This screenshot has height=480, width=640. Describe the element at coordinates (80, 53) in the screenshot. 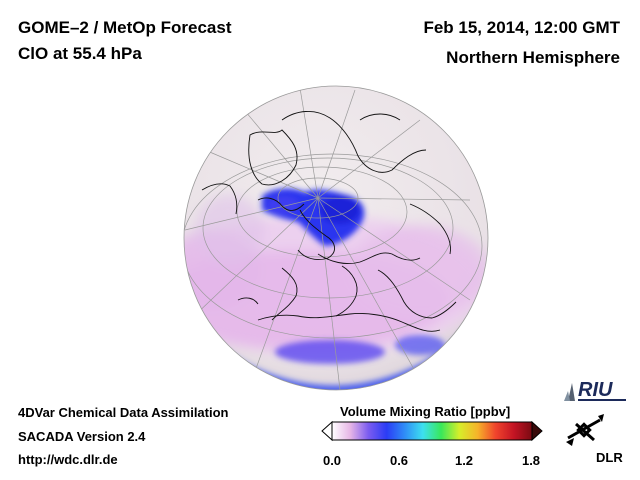

I see `species-level-label: ClO at 55.4 hPa` at that location.